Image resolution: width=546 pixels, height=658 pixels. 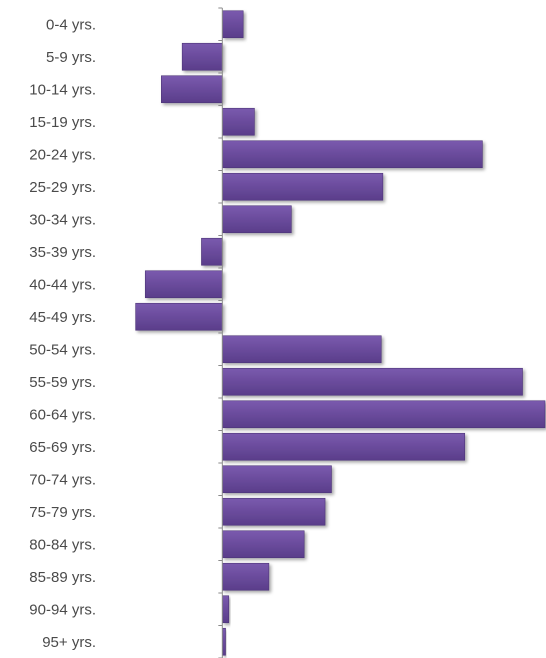 I want to click on category-label: 55-59 yrs., so click(x=62, y=382).